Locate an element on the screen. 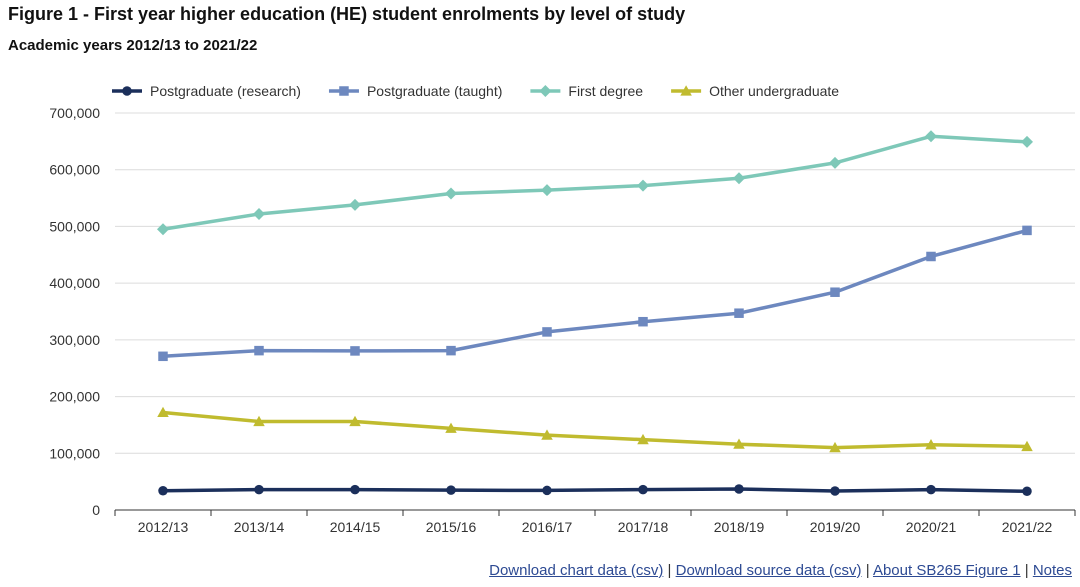 This screenshot has width=1080, height=587. y-tick-label: 100,000 is located at coordinates (74, 453).